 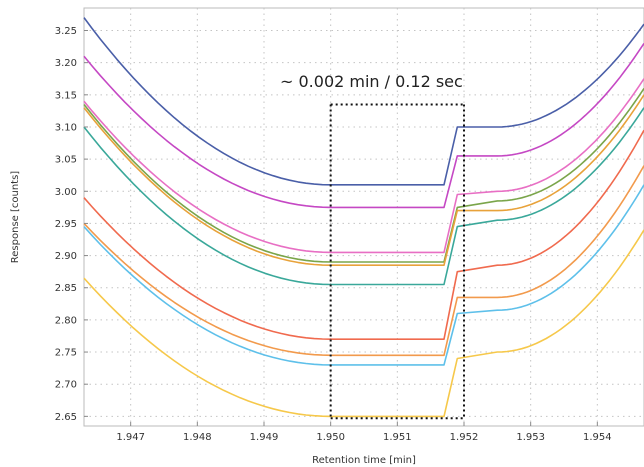 I want to click on y-tick-label: 2.90, so click(x=66, y=256).